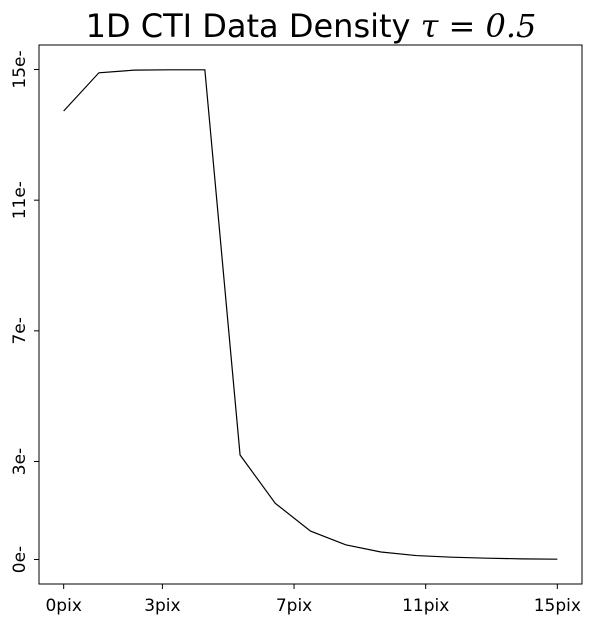 The width and height of the screenshot is (593, 624). I want to click on chart-title: 1D CTI Data Density τ = 0.5, so click(311, 26).